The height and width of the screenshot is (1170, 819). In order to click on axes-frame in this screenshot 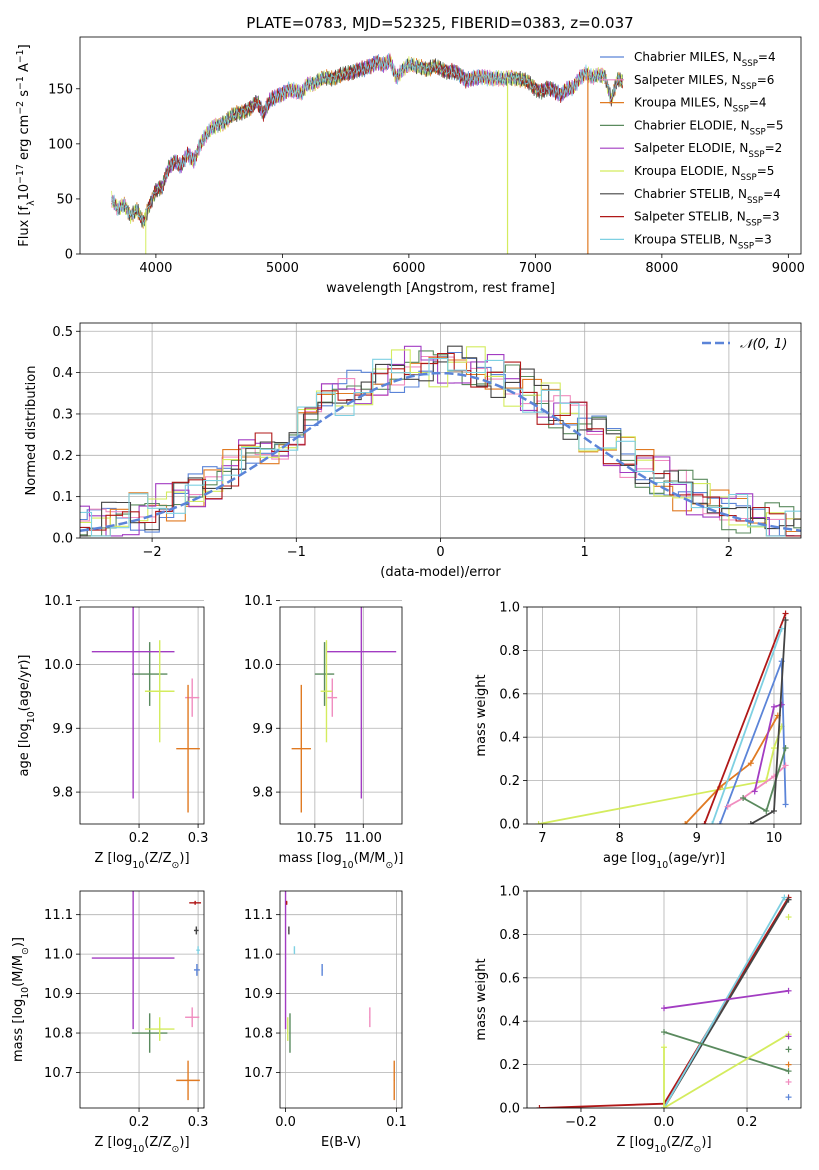, I will do `click(142, 715)`.